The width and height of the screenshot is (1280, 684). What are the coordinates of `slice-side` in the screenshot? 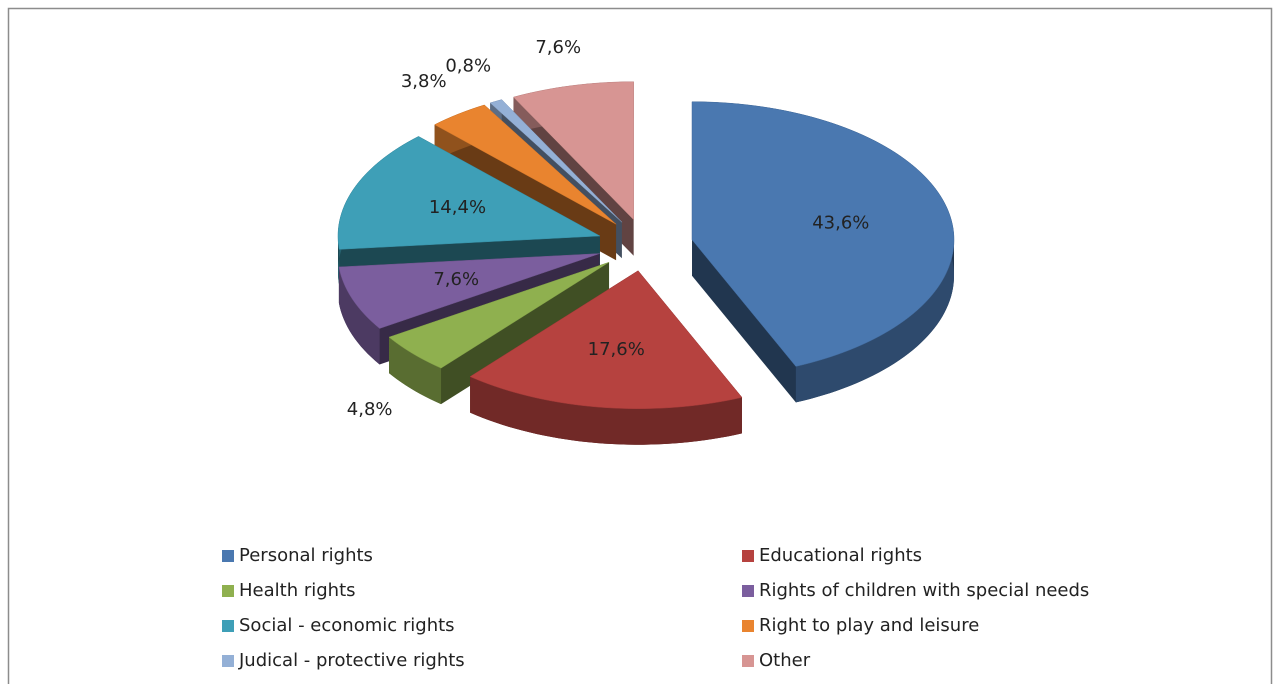 It's located at (499, 333).